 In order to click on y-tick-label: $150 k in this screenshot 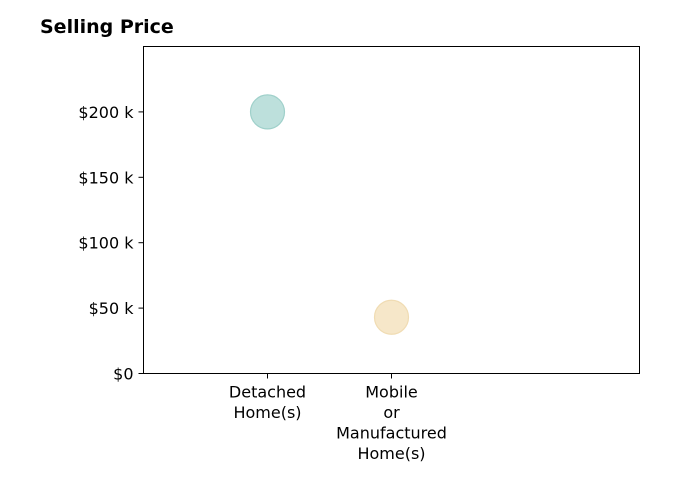, I will do `click(106, 177)`.